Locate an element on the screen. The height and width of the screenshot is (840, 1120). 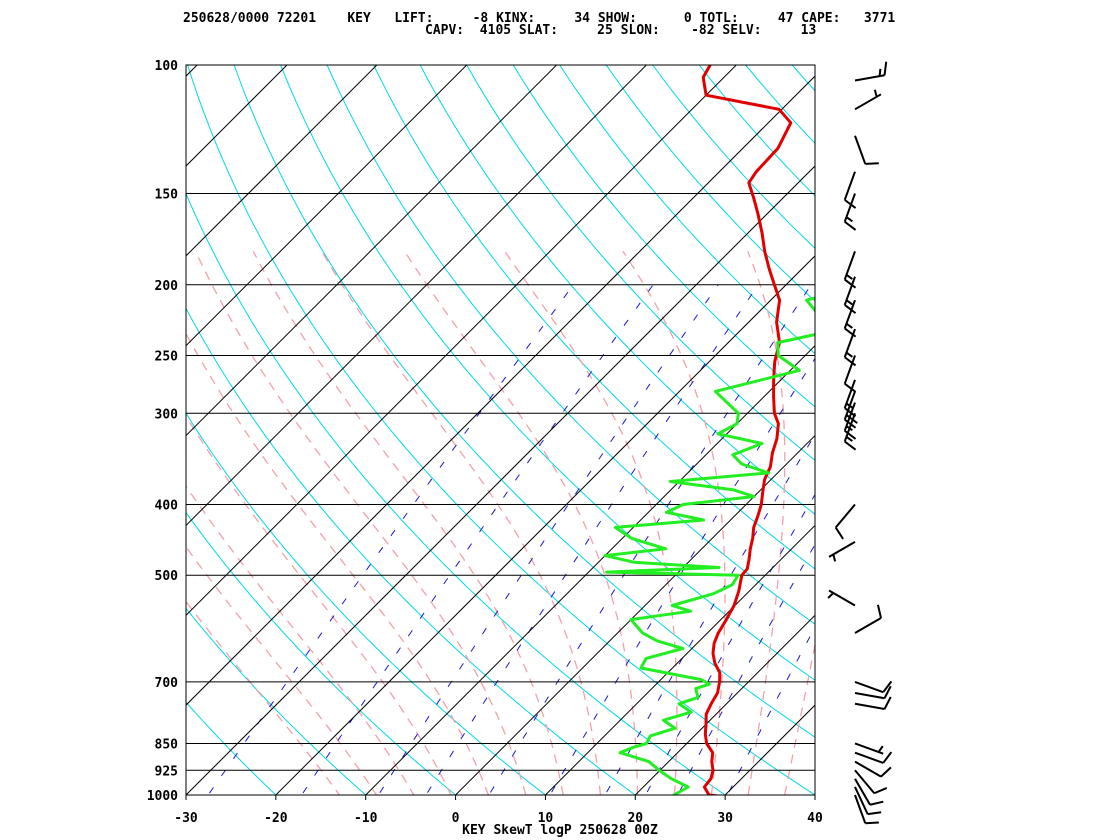
pressure-tick-label: 100 is located at coordinates (167, 66).